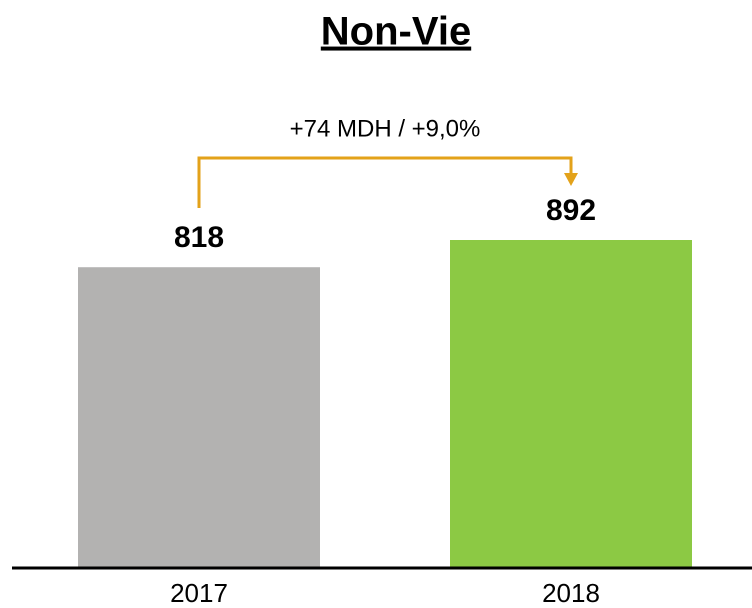 This screenshot has height=608, width=752. Describe the element at coordinates (199, 237) in the screenshot. I see `value-label: 818` at that location.